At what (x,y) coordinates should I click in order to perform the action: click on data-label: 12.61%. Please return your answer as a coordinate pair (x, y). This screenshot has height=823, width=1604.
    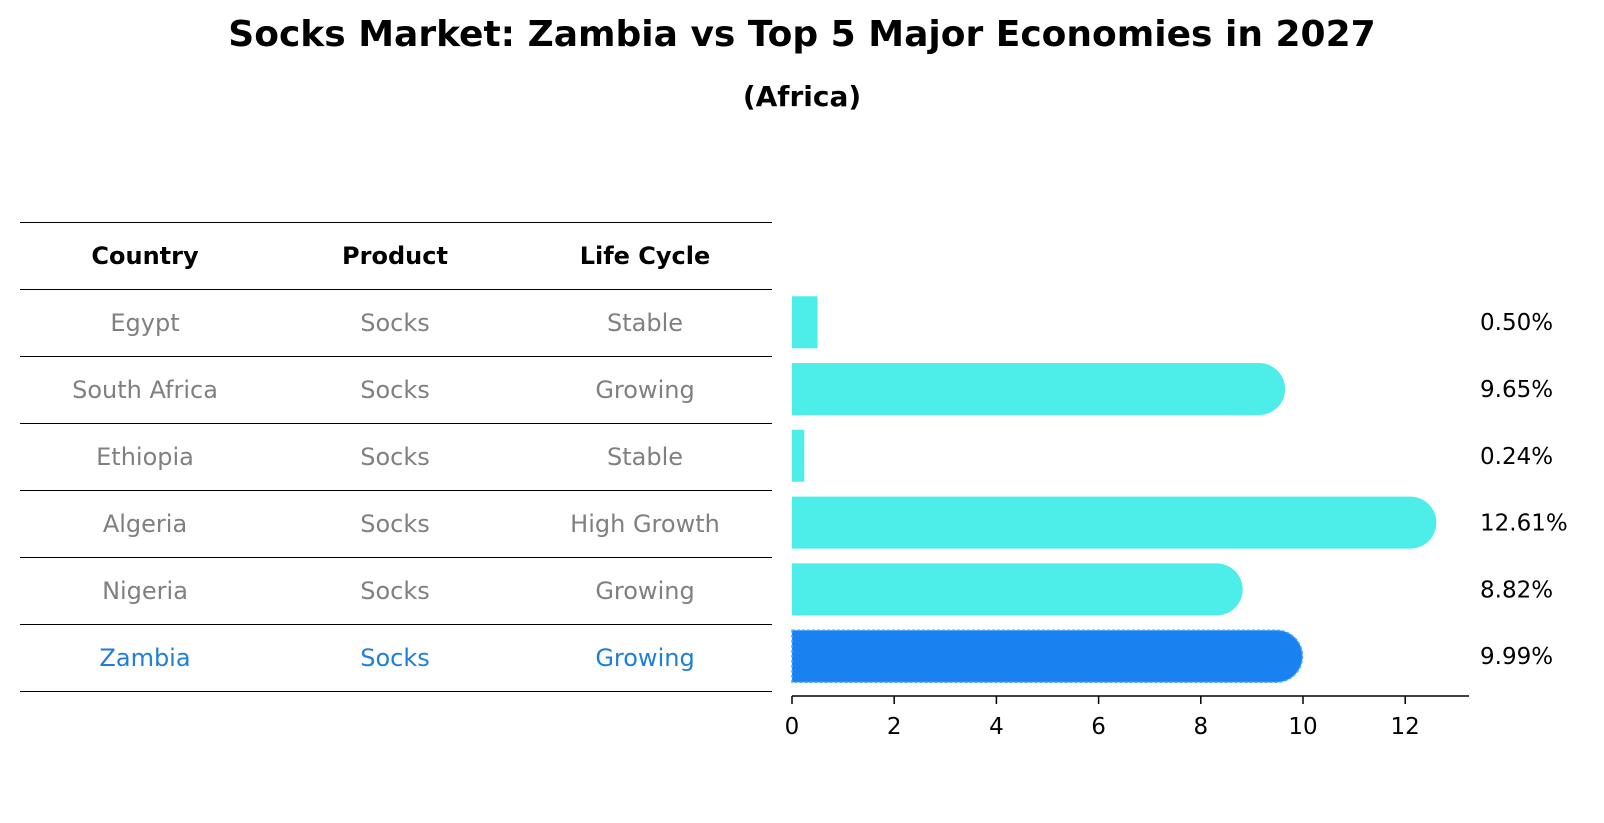
    Looking at the image, I should click on (1524, 524).